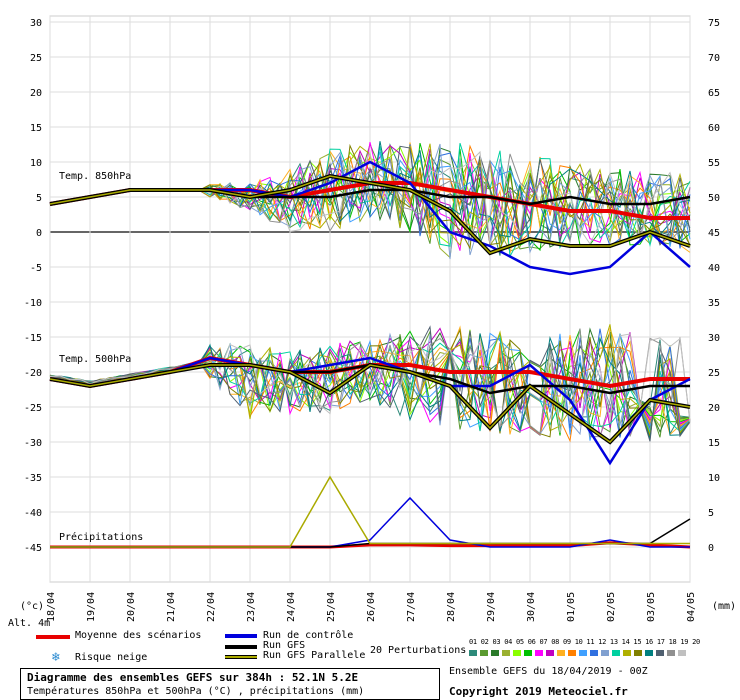 The height and width of the screenshot is (700, 740). What do you see at coordinates (36, 58) in the screenshot?
I see `left-tick-label: 25` at bounding box center [36, 58].